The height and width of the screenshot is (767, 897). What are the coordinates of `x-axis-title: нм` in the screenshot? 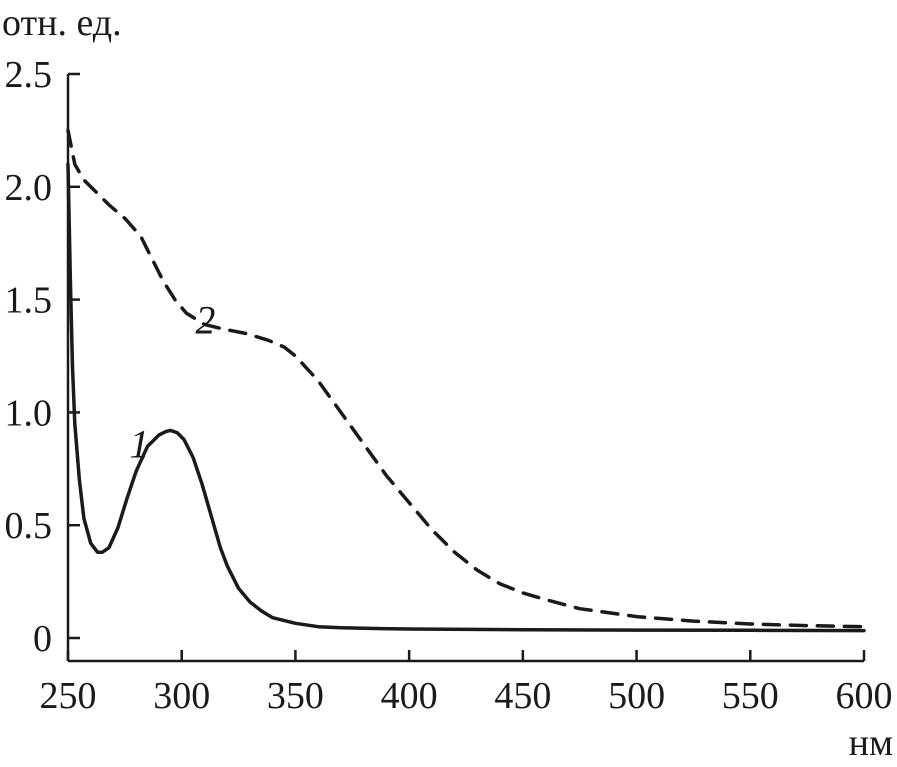 It's located at (871, 743).